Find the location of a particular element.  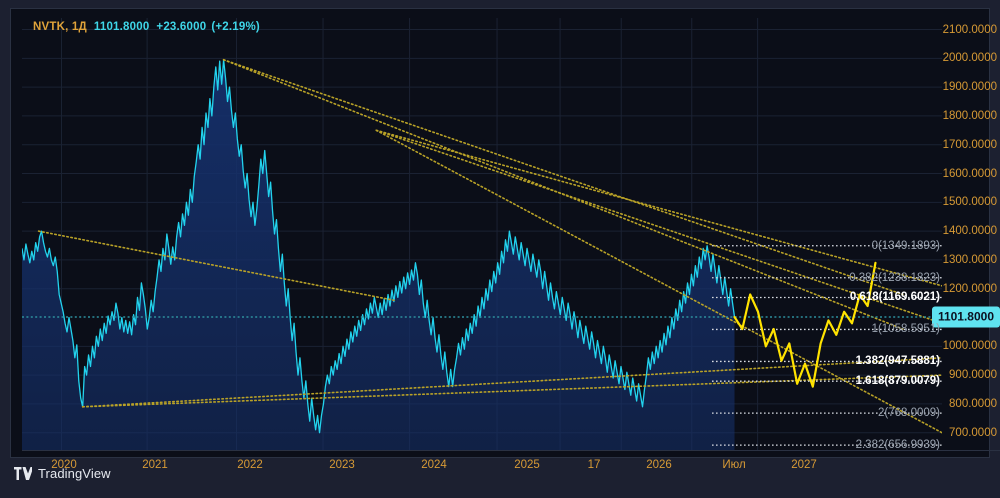

tradingview-logo-text: TradingView is located at coordinates (74, 473).